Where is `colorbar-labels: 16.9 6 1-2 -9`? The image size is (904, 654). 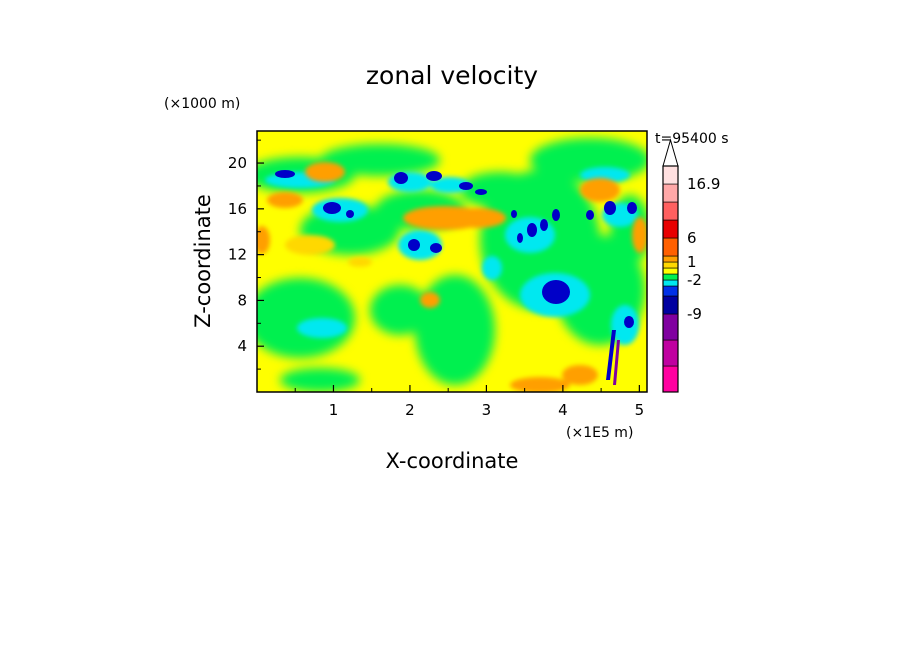 colorbar-labels: 16.9 6 1-2 -9 is located at coordinates (703, 249).